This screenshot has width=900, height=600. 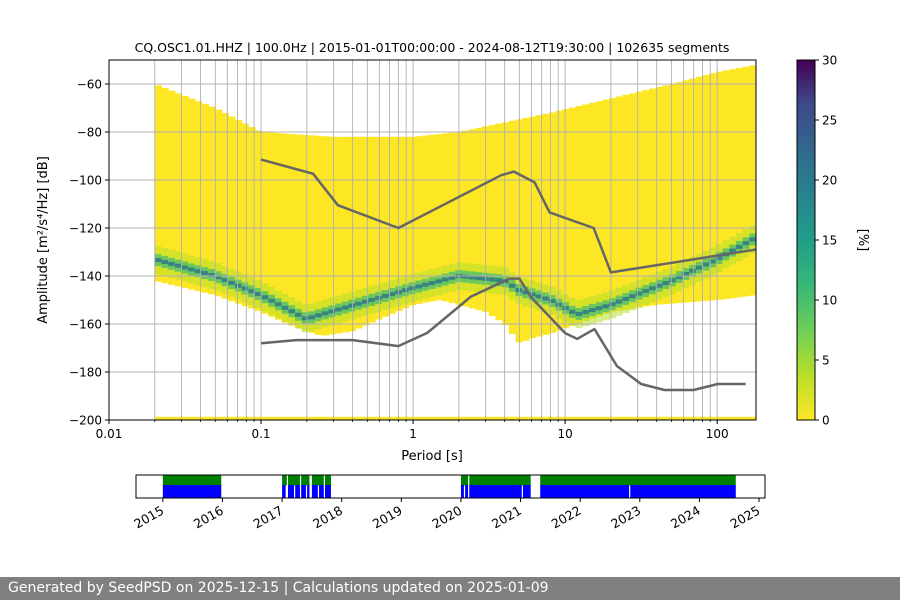 I want to click on density-floor, so click(x=455, y=418).